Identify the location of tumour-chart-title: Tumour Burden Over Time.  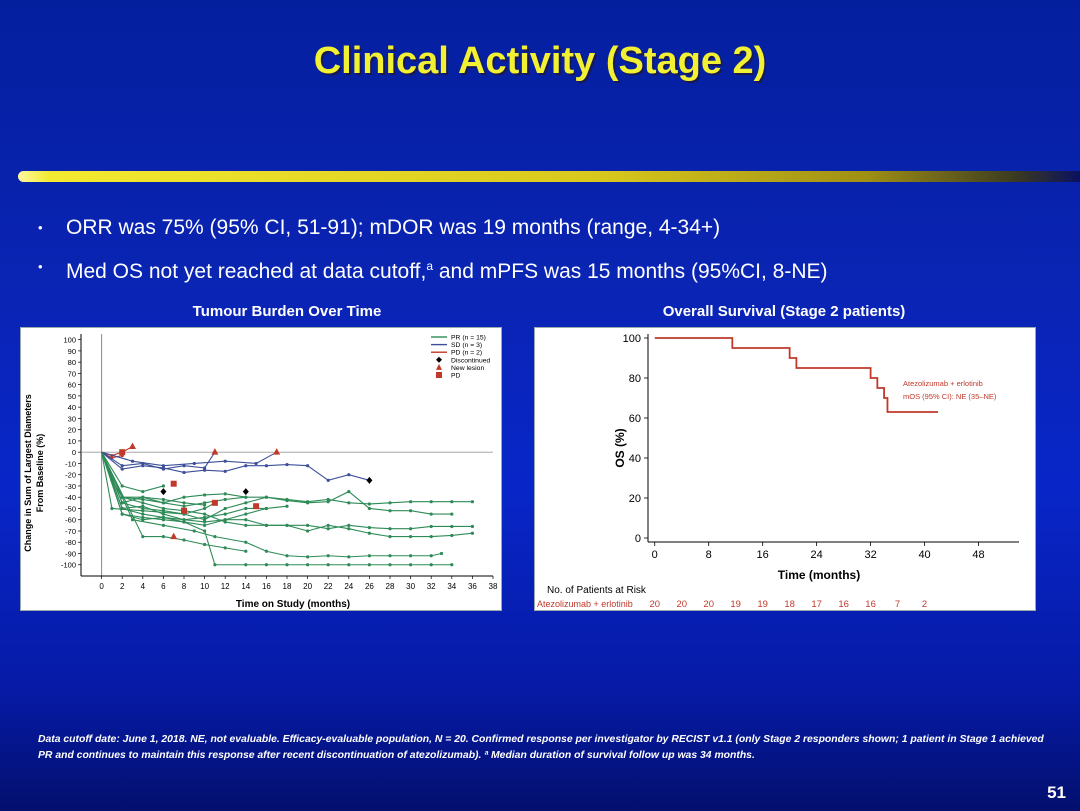
(287, 311).